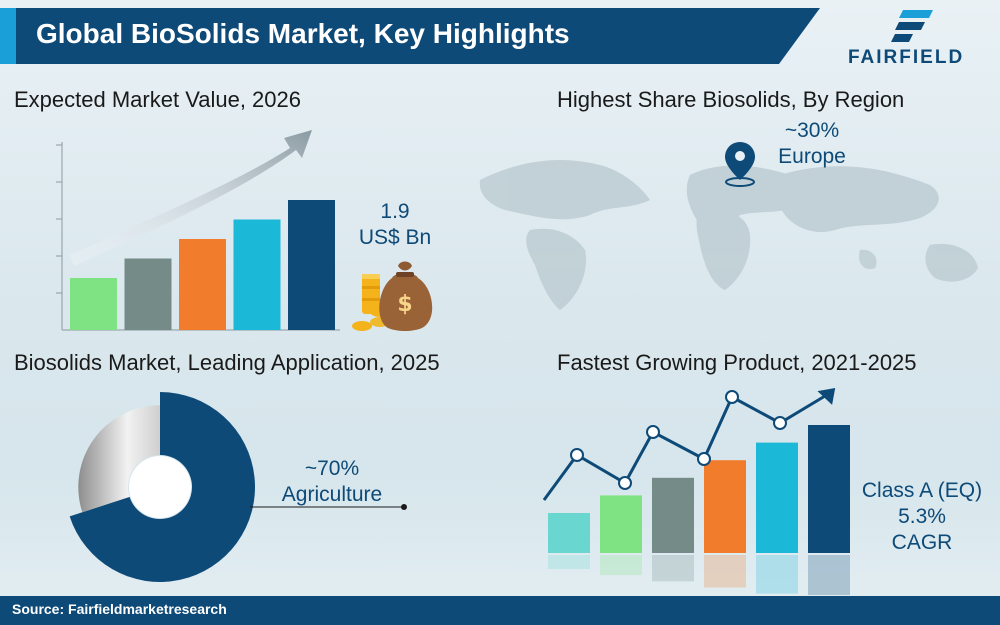  I want to click on page-title: Global BioSolids Market, Key Highlights, so click(303, 33).